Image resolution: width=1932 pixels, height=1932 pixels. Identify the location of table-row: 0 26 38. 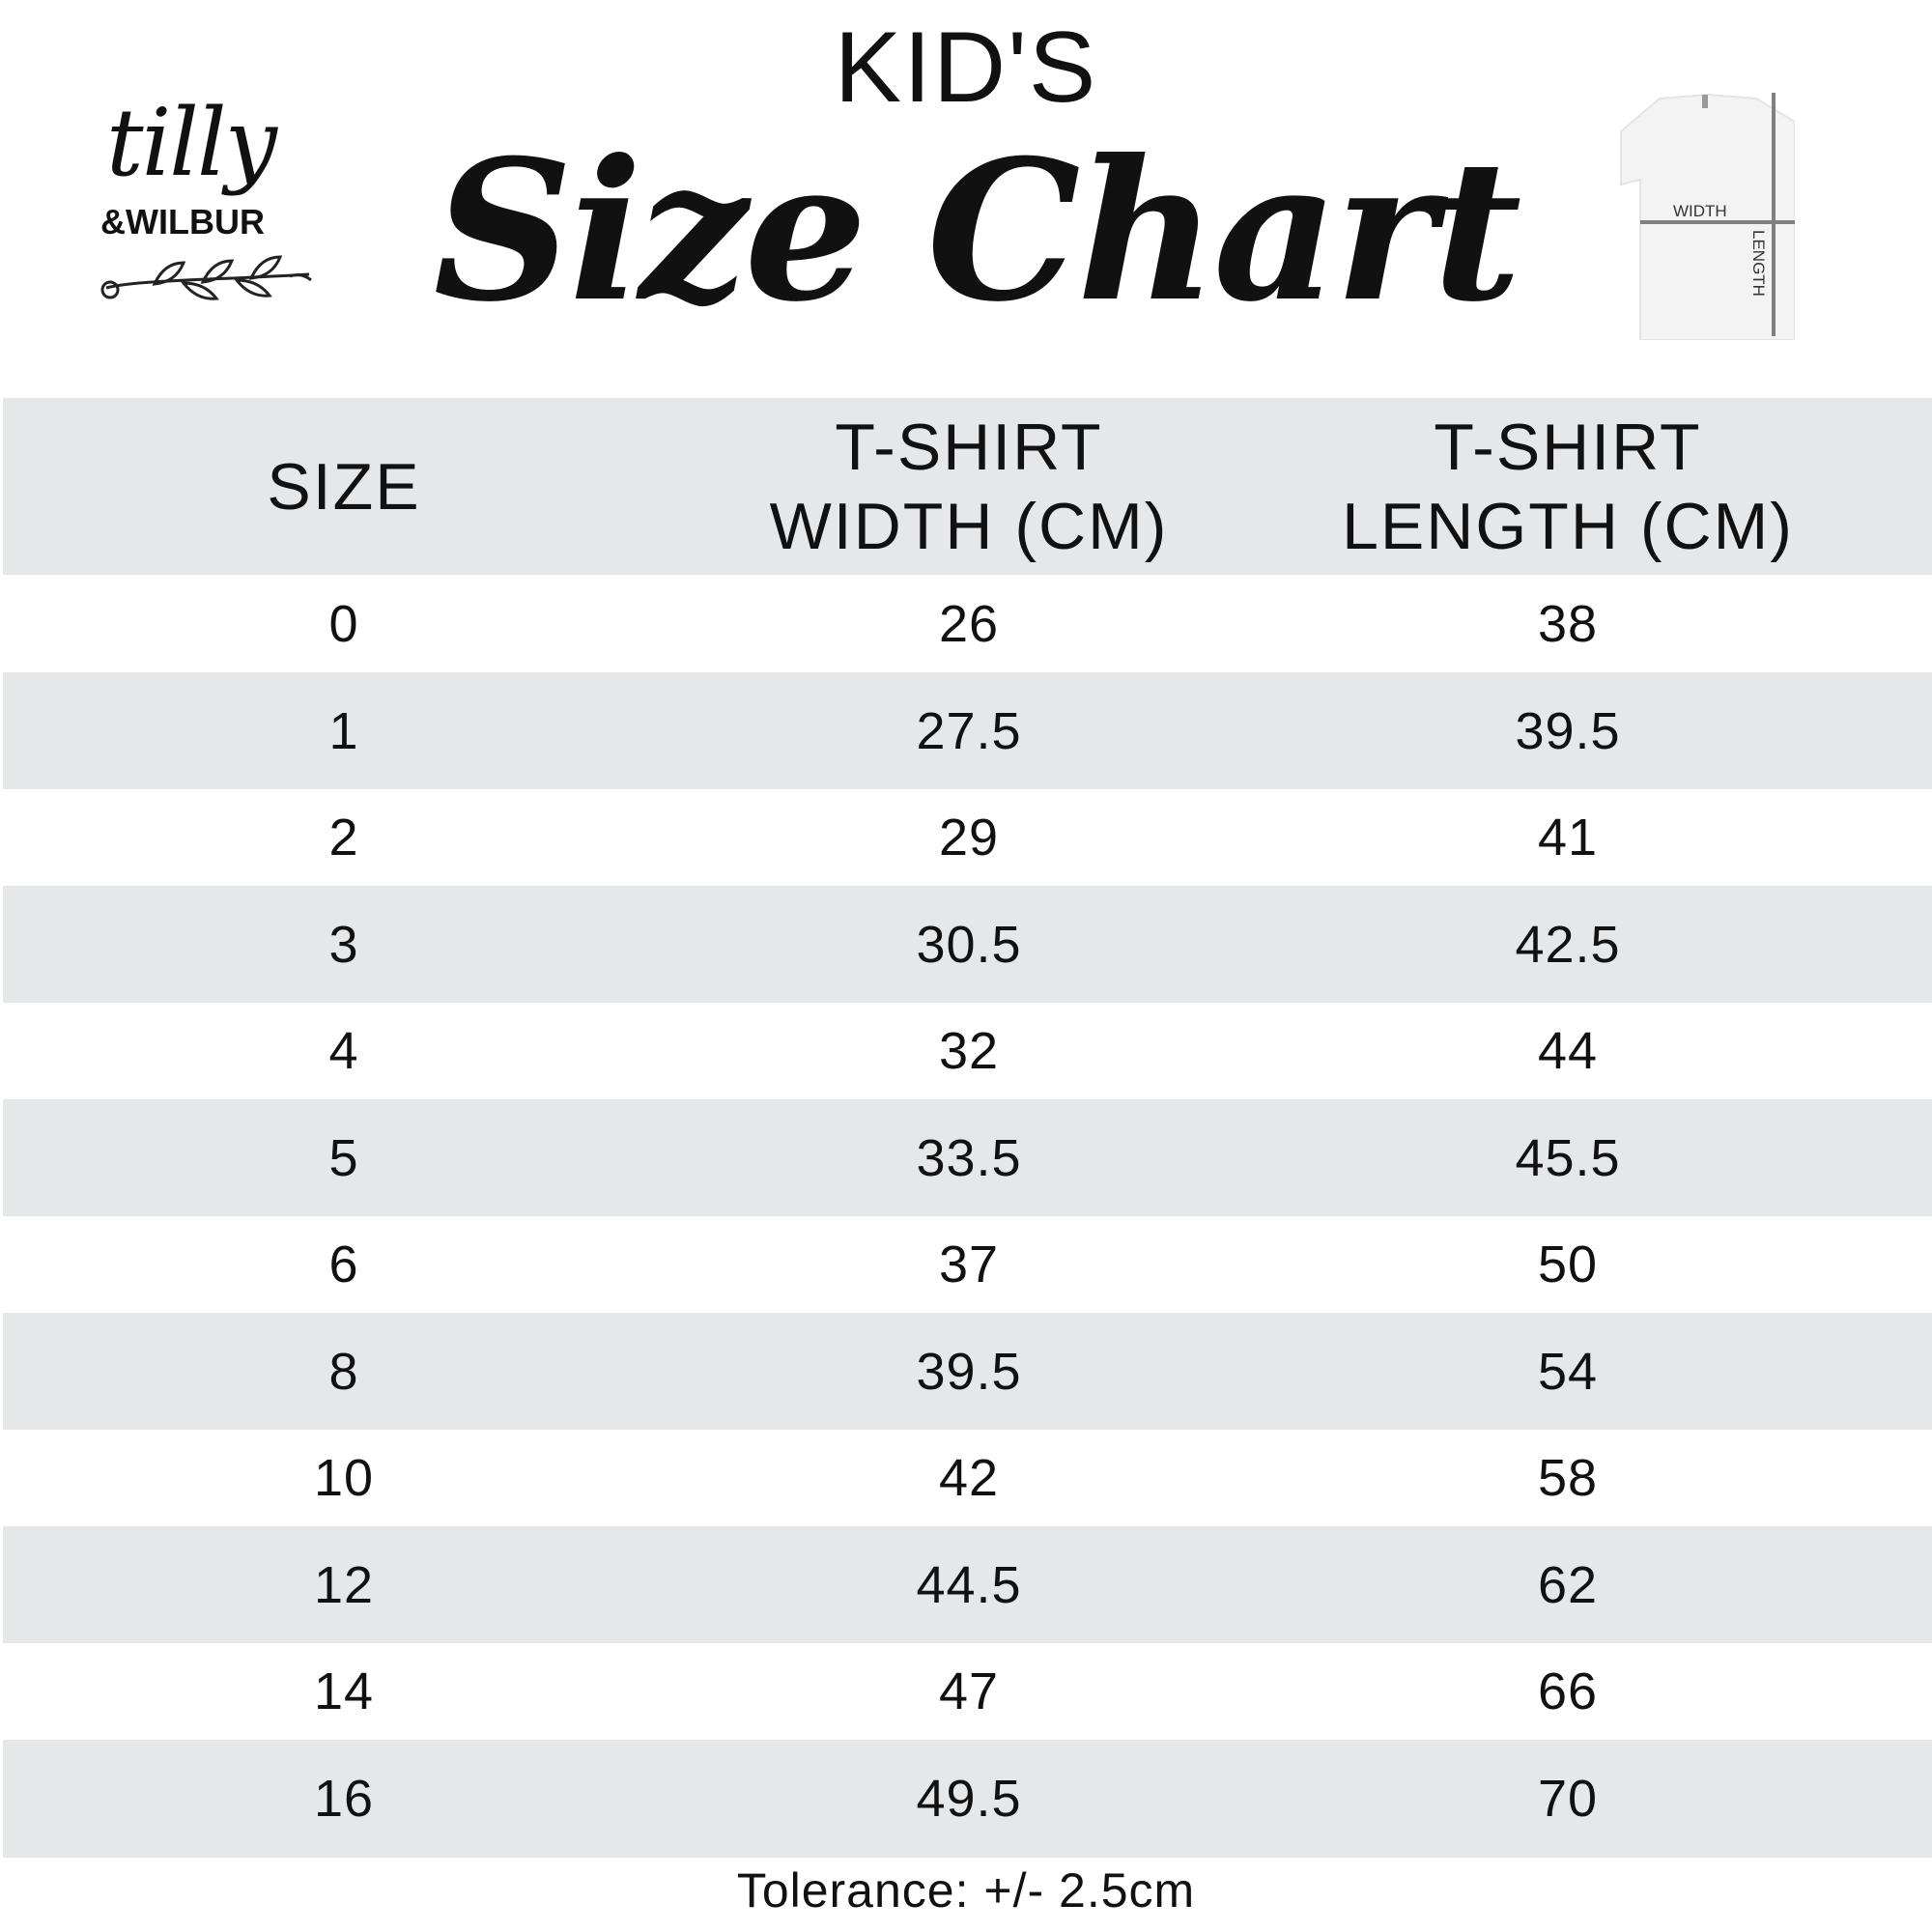
(967, 623).